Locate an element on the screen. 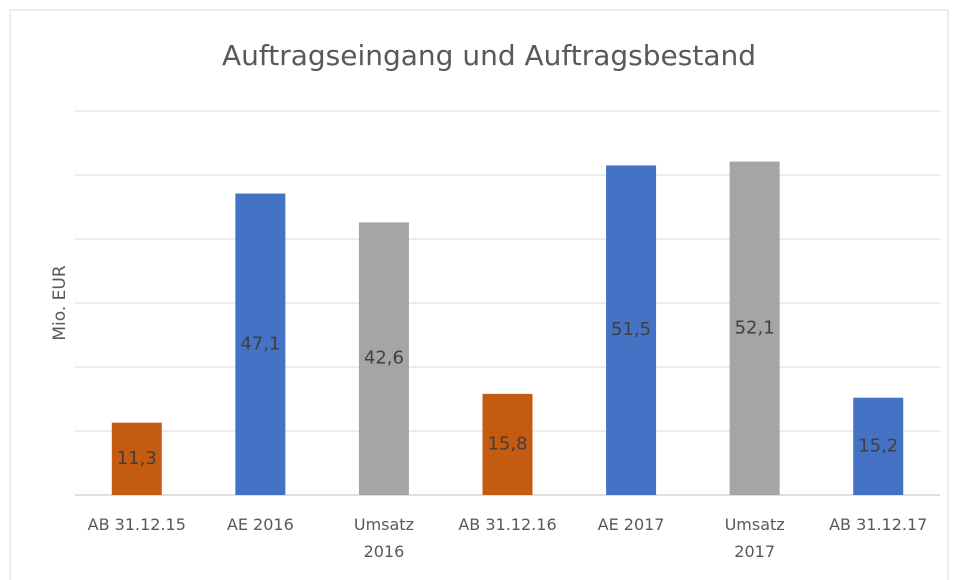 The height and width of the screenshot is (580, 958). data-label: 15,2 is located at coordinates (878, 445).